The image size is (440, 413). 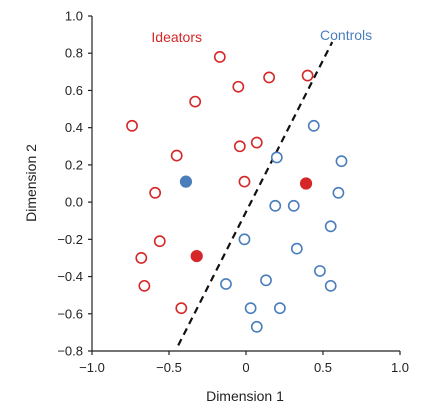 What do you see at coordinates (400, 367) in the screenshot?
I see `x-tick-label: 1.0` at bounding box center [400, 367].